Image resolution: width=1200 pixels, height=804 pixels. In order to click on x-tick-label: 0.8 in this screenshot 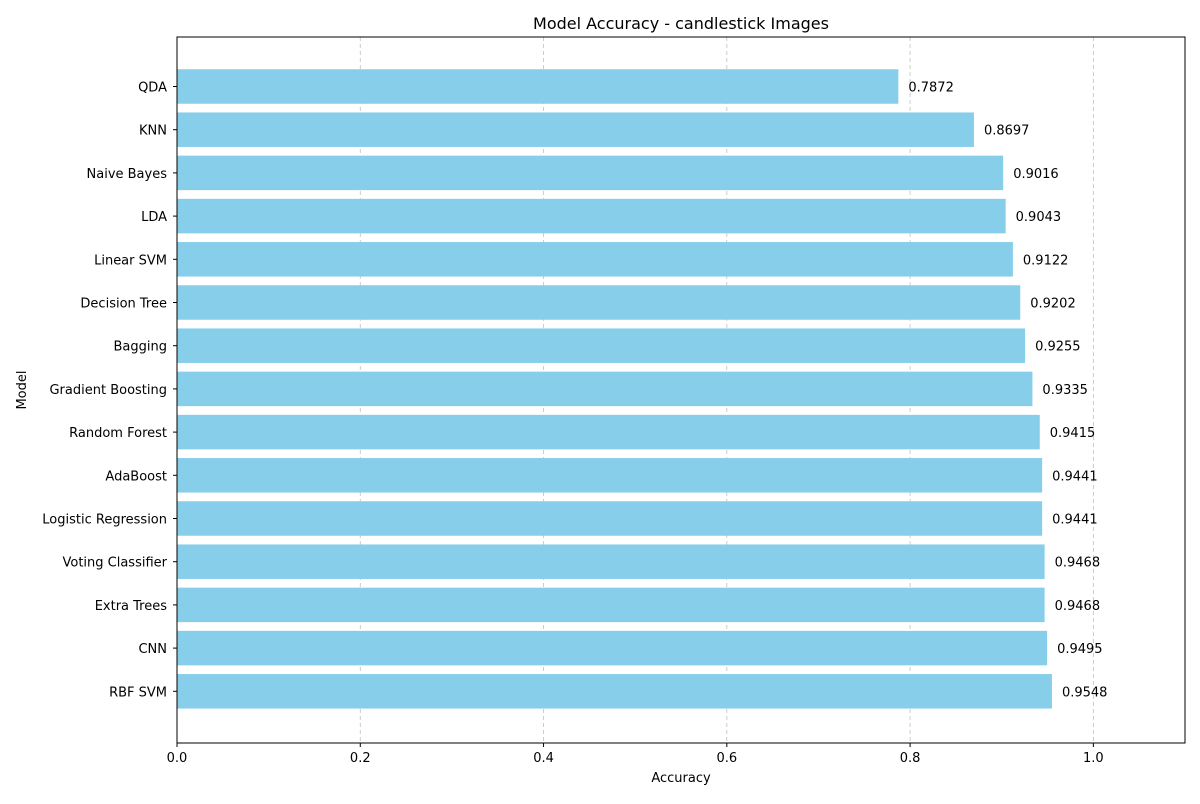, I will do `click(910, 758)`.